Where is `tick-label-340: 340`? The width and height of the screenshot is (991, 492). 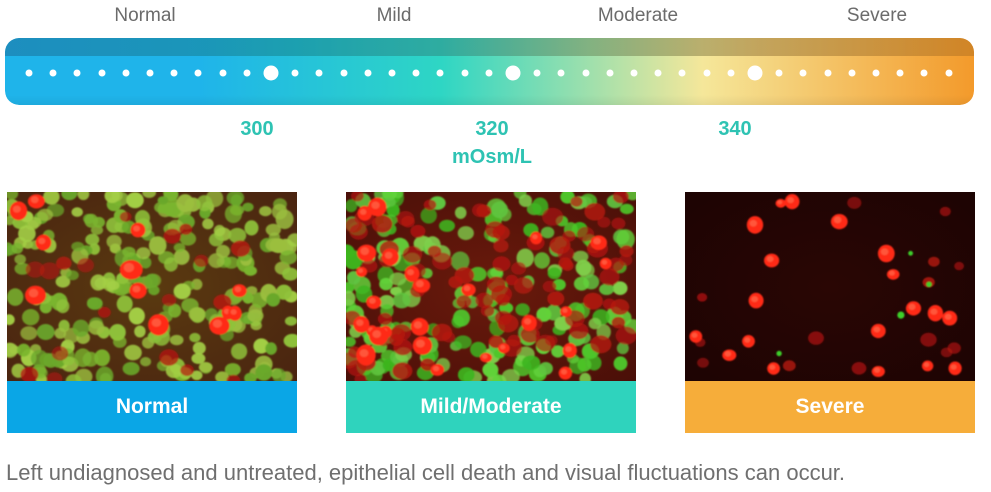 tick-label-340: 340 is located at coordinates (735, 129).